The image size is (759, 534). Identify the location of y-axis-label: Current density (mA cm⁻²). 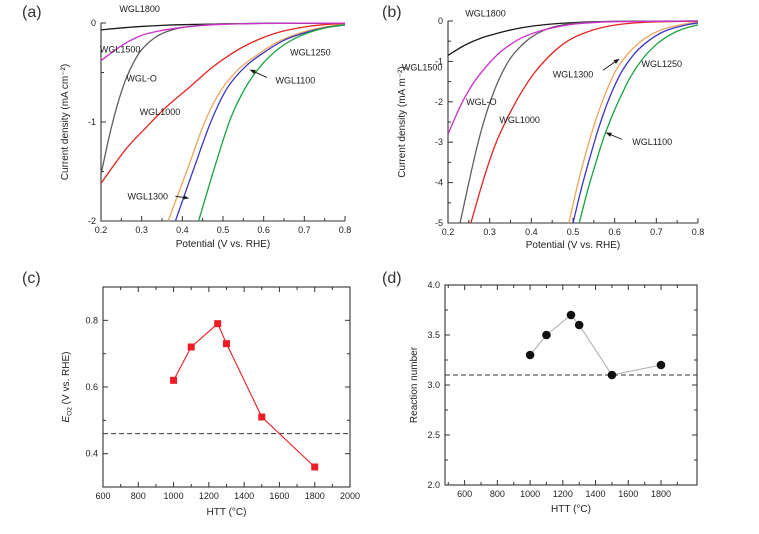
(65, 122).